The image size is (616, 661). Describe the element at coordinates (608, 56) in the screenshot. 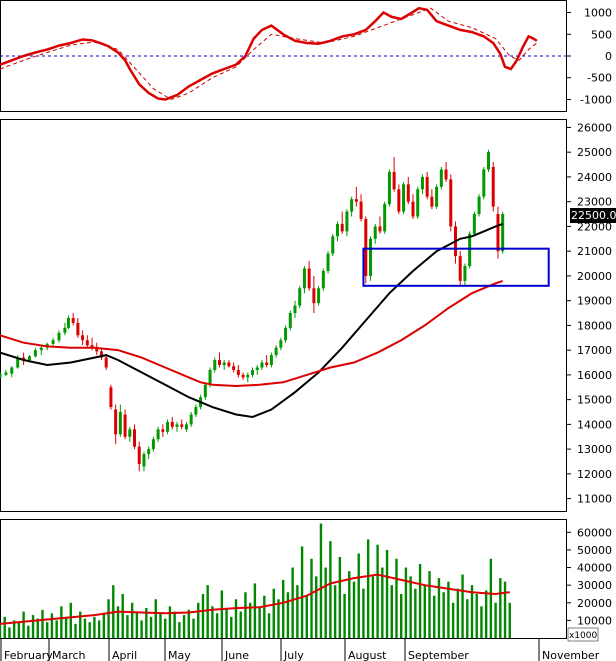

I see `oscillator-axis-tick-label: 0` at that location.